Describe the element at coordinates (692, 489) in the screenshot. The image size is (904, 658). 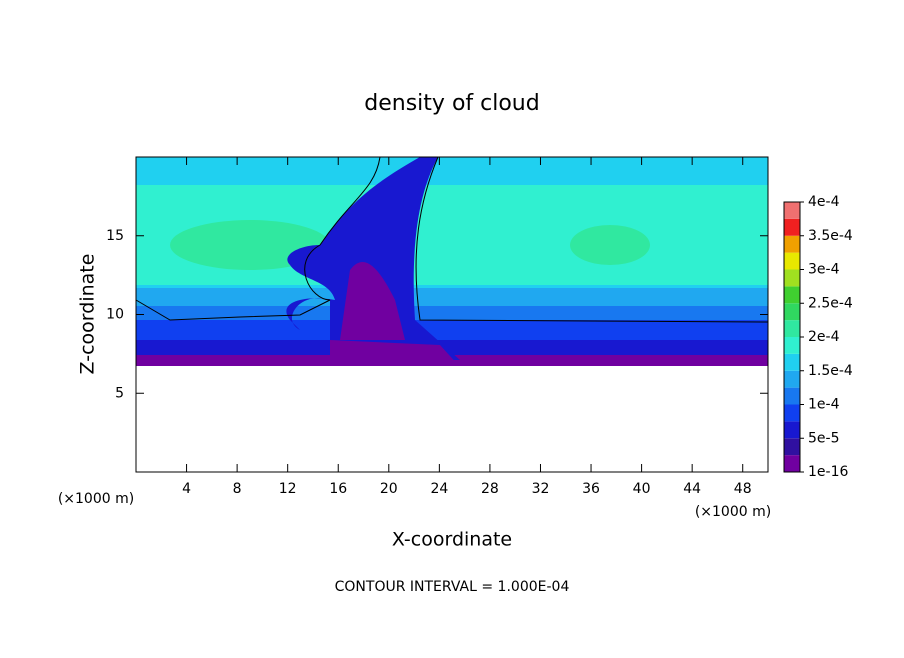
I see `x-tick-label: 44` at that location.